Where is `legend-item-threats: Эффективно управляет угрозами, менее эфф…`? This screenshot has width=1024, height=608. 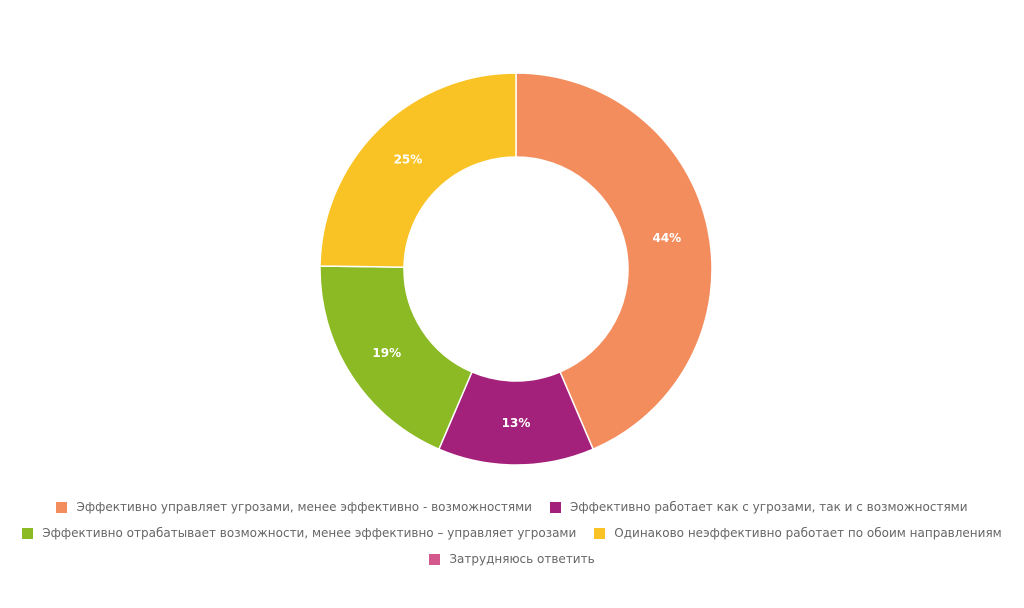 legend-item-threats: Эффективно управляет угрозами, менее эфф… is located at coordinates (294, 507).